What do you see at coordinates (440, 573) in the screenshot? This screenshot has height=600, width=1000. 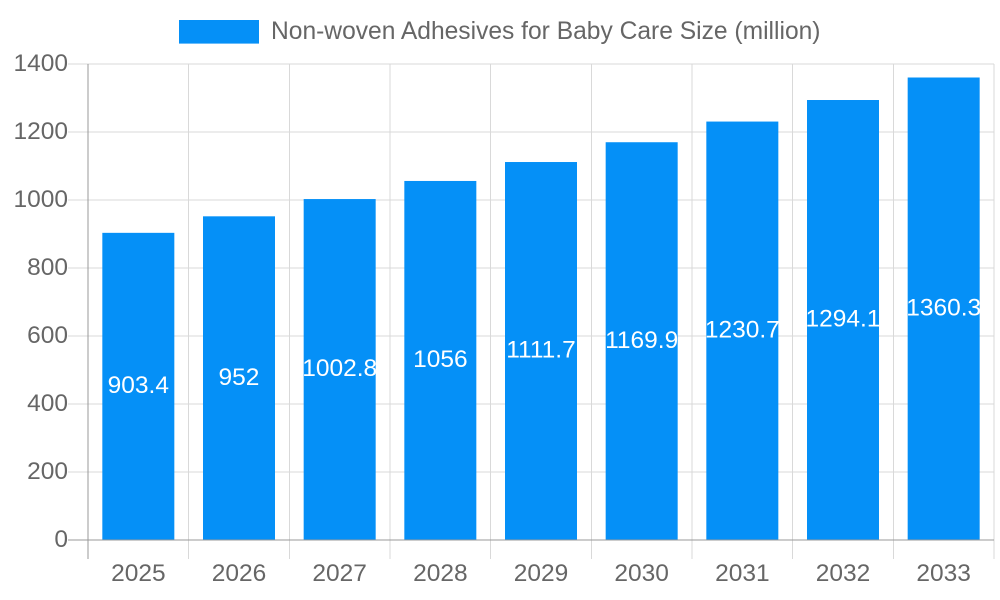 I see `svg-text: 2028` at bounding box center [440, 573].